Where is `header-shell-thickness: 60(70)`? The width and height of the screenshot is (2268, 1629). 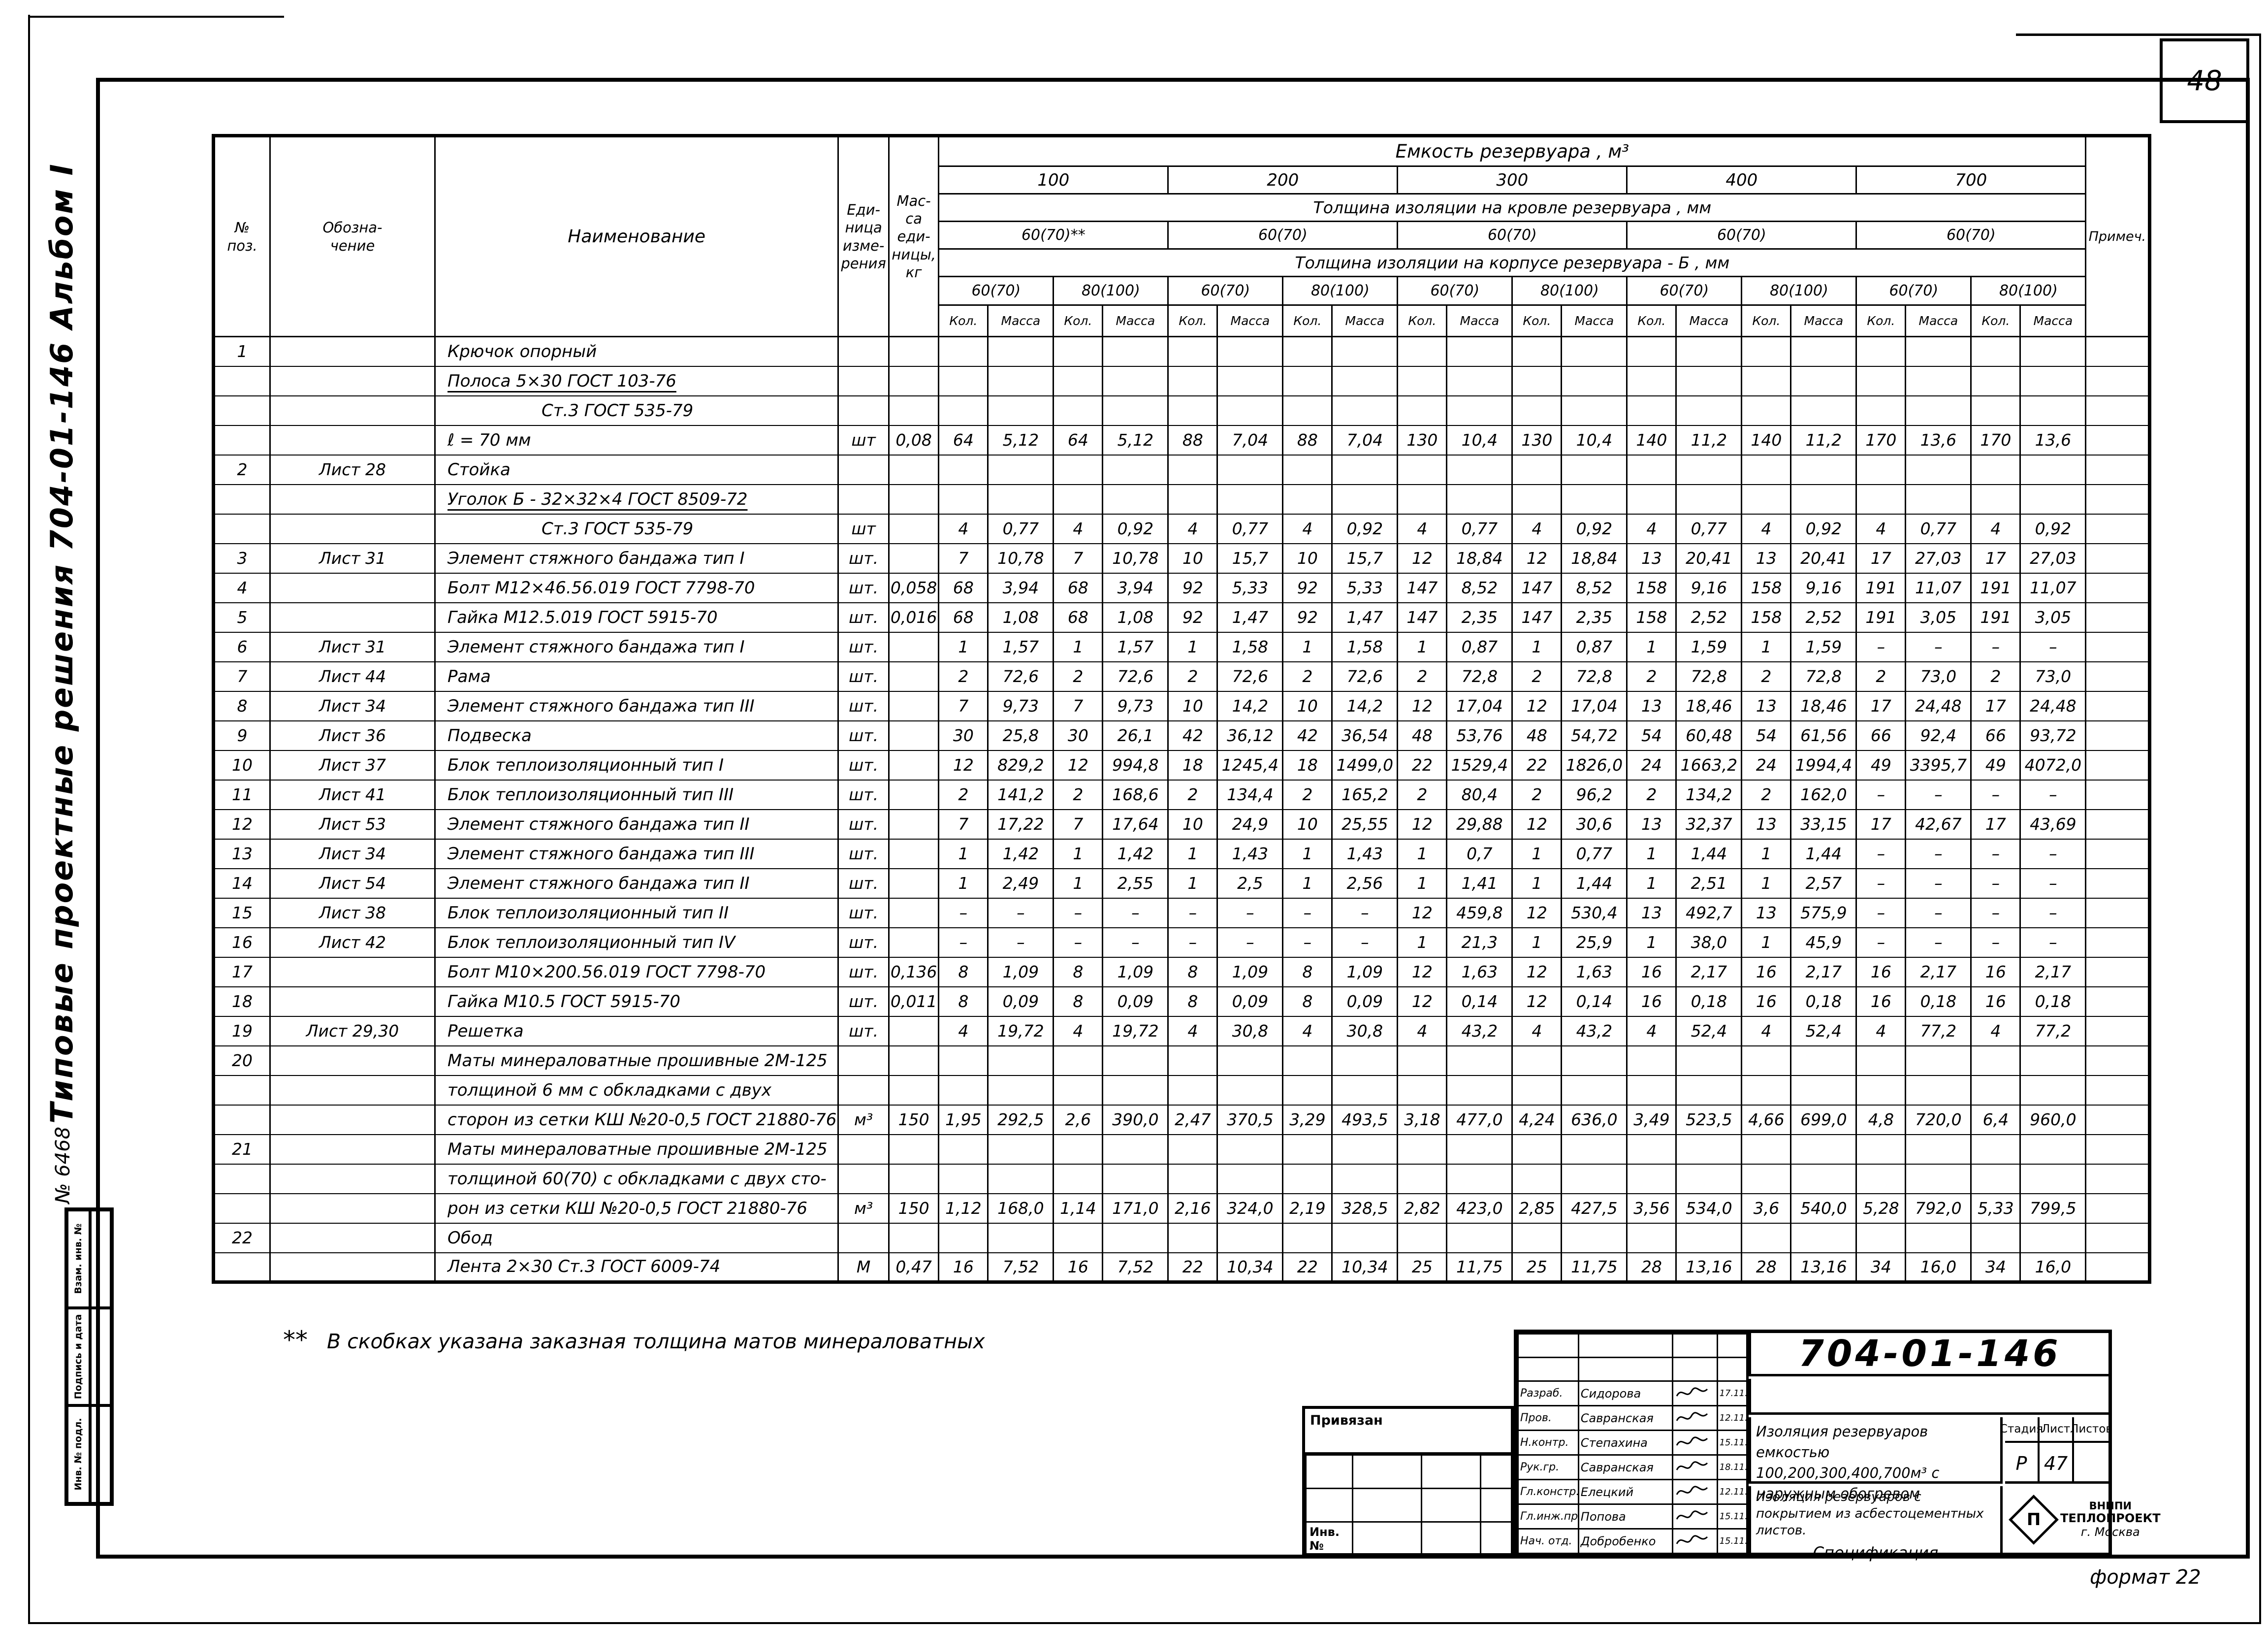 header-shell-thickness: 60(70) is located at coordinates (1913, 291).